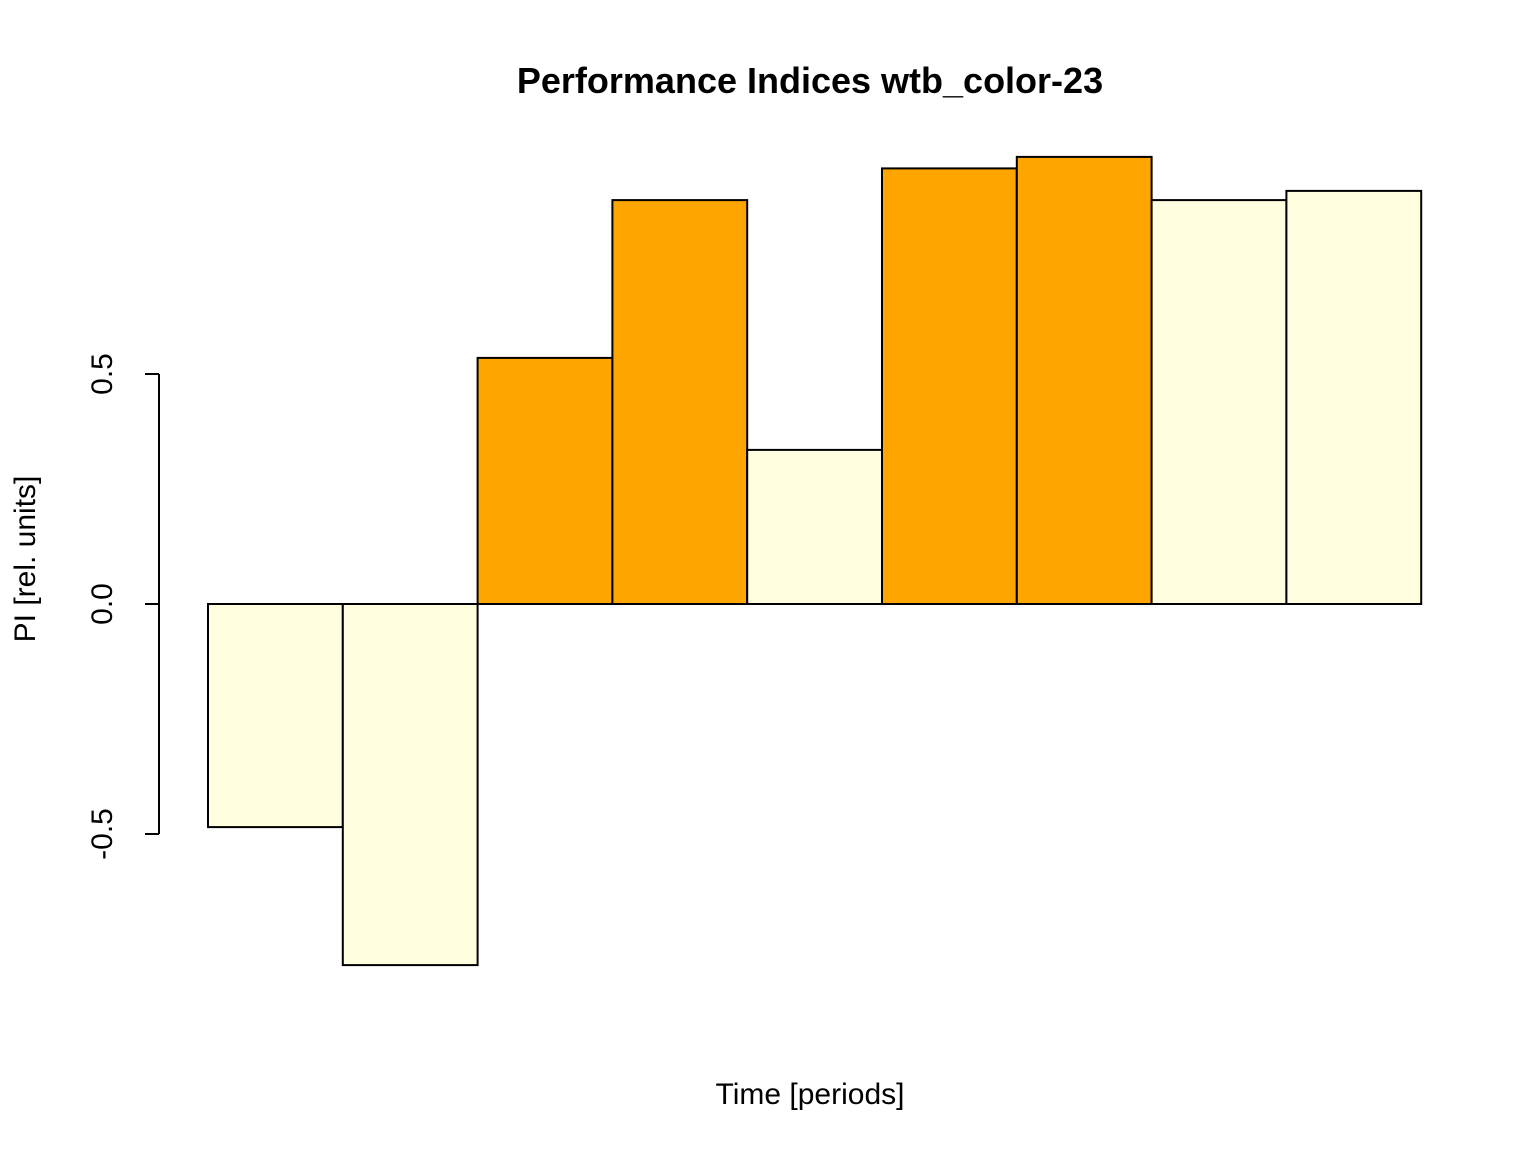 Image resolution: width=1536 pixels, height=1152 pixels. Describe the element at coordinates (102, 834) in the screenshot. I see `y-tick-label: -0.5` at that location.